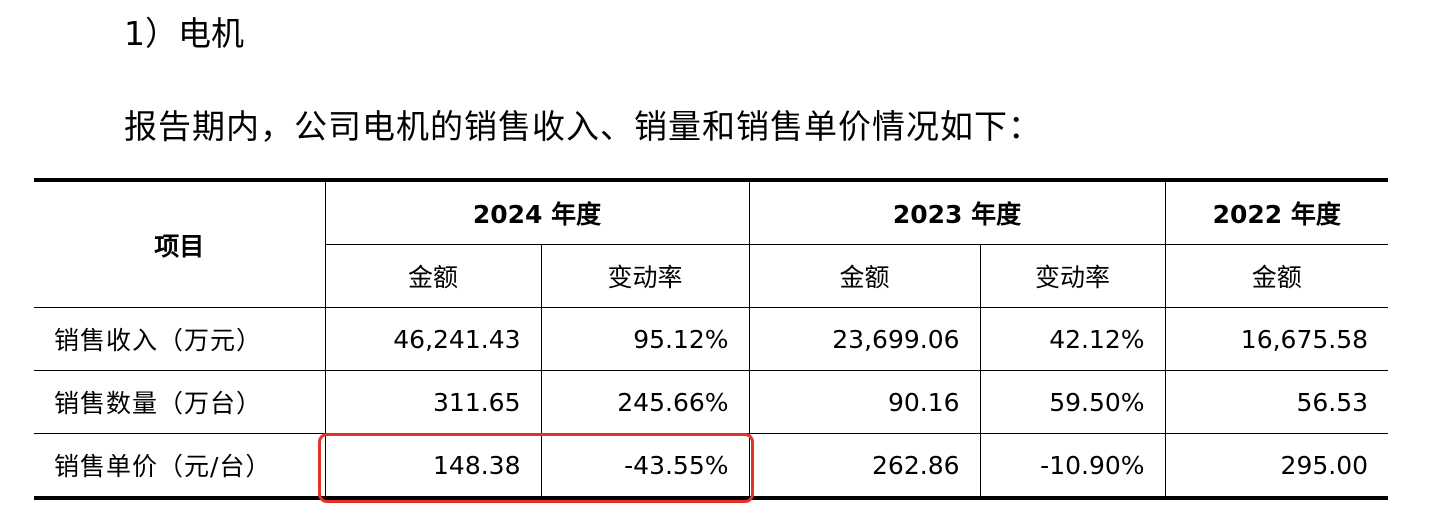  Describe the element at coordinates (1276, 339) in the screenshot. I see `cell-revenue-2022-amount: 16,675.58` at that location.